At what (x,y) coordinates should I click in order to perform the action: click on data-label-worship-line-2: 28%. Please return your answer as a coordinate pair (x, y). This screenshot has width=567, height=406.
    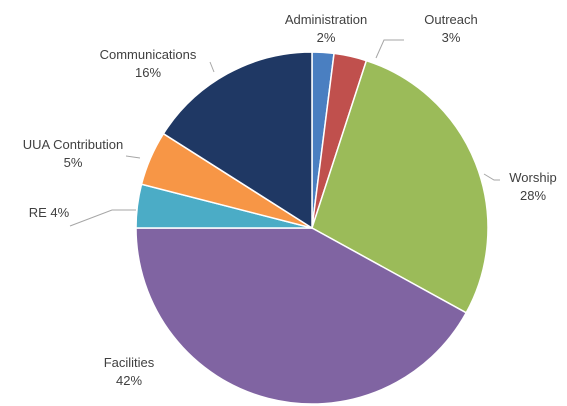
    Looking at the image, I should click on (533, 195).